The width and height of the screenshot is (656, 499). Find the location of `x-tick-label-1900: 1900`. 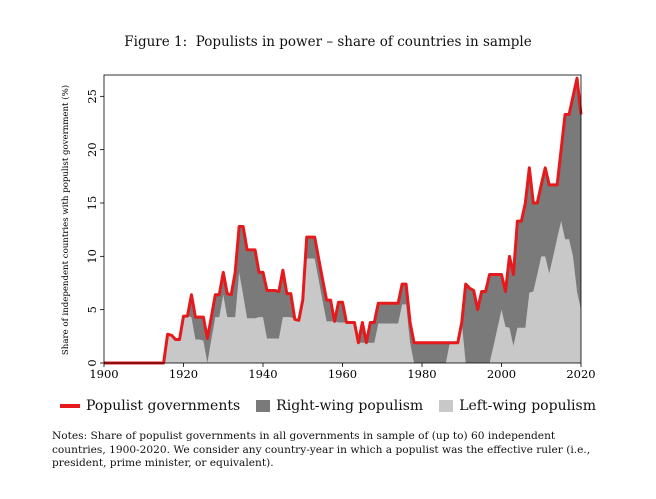

x-tick-label-1900: 1900 is located at coordinates (103, 374).